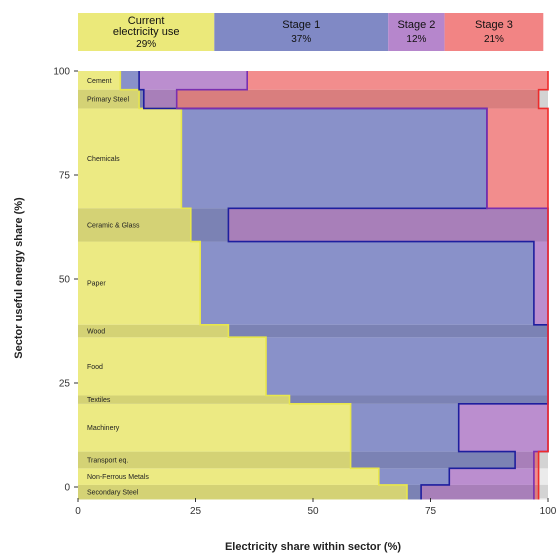 The width and height of the screenshot is (557, 558). I want to click on sector-label: Primary Steel, so click(108, 100).